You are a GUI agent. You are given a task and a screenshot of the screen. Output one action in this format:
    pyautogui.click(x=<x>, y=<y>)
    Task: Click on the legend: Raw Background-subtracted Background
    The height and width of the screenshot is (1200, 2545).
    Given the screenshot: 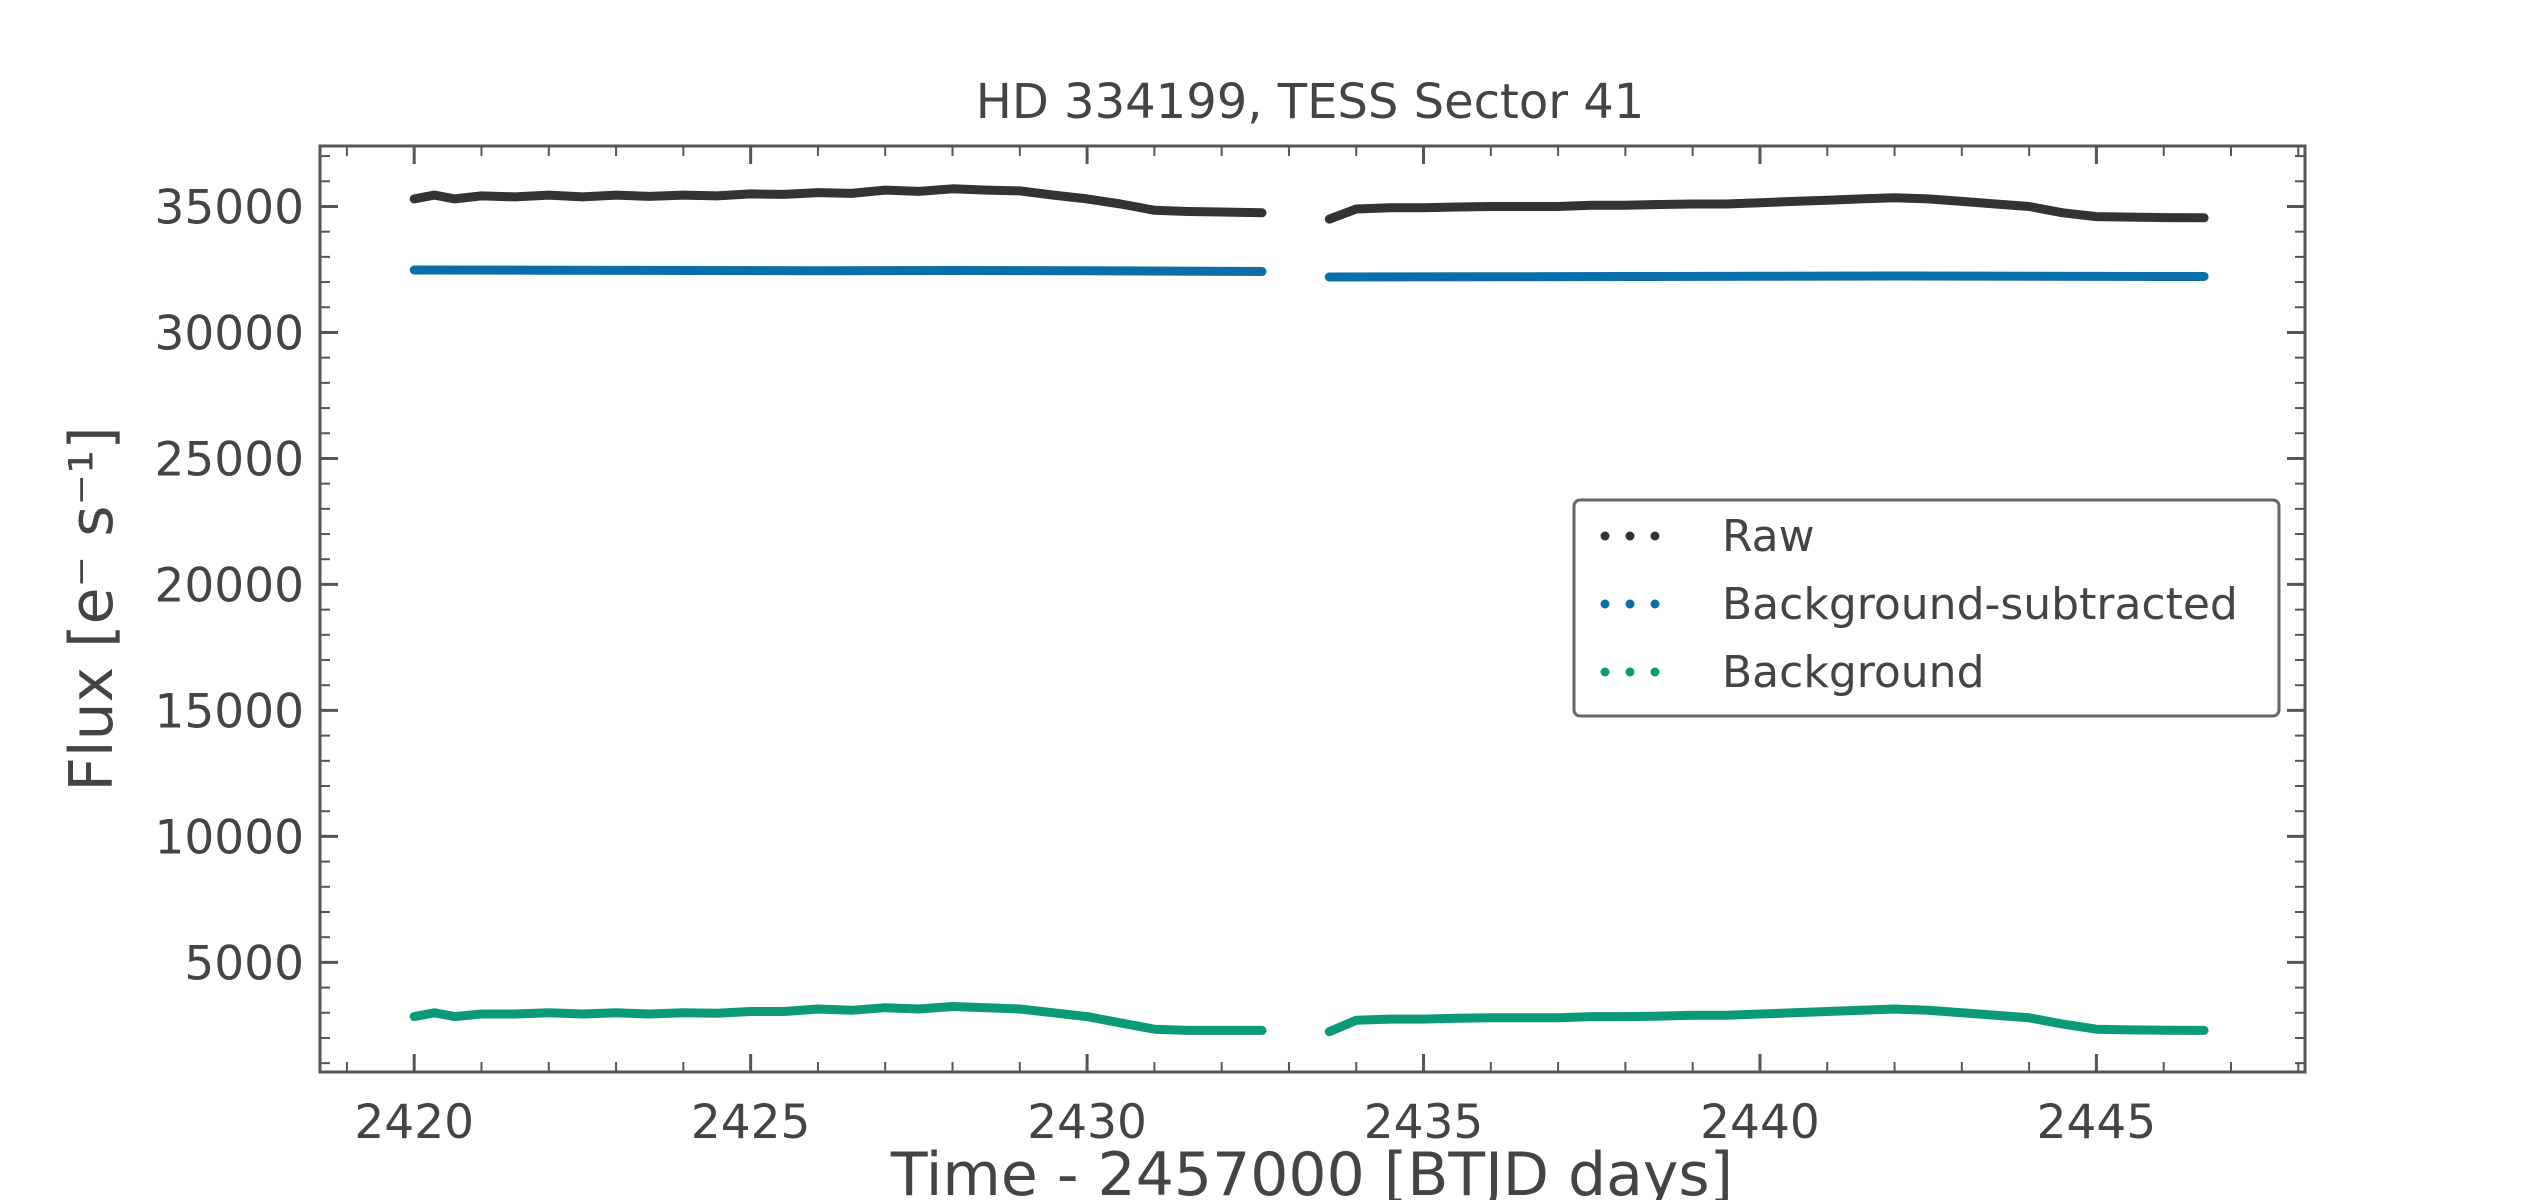 What is the action you would take?
    pyautogui.click(x=1926, y=608)
    